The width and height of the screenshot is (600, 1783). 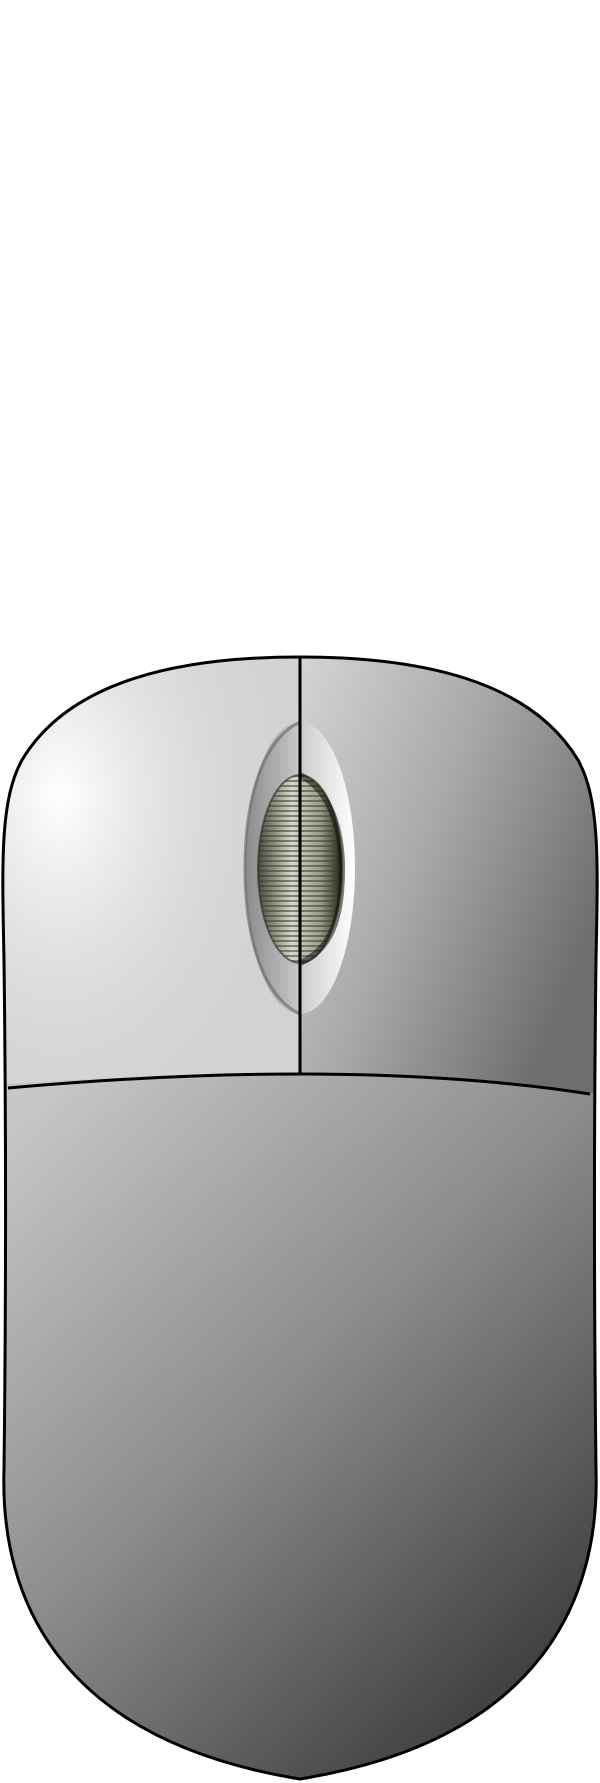 What do you see at coordinates (450, 867) in the screenshot?
I see `right-button` at bounding box center [450, 867].